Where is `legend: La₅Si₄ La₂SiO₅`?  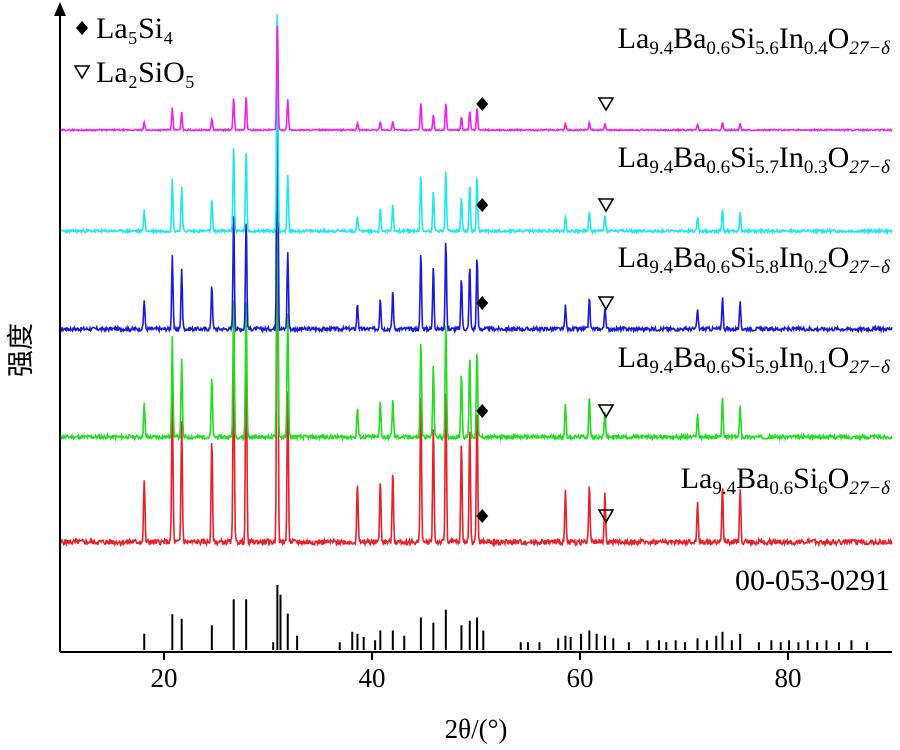
legend: La₅Si₄ La₂SiO₅ is located at coordinates (134, 50).